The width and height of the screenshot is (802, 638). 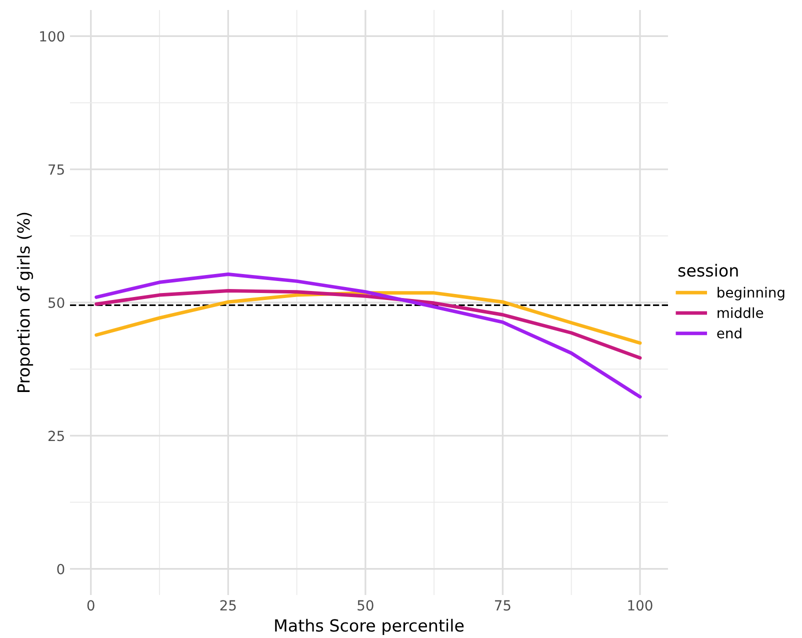 What do you see at coordinates (729, 333) in the screenshot?
I see `legend-label: end` at bounding box center [729, 333].